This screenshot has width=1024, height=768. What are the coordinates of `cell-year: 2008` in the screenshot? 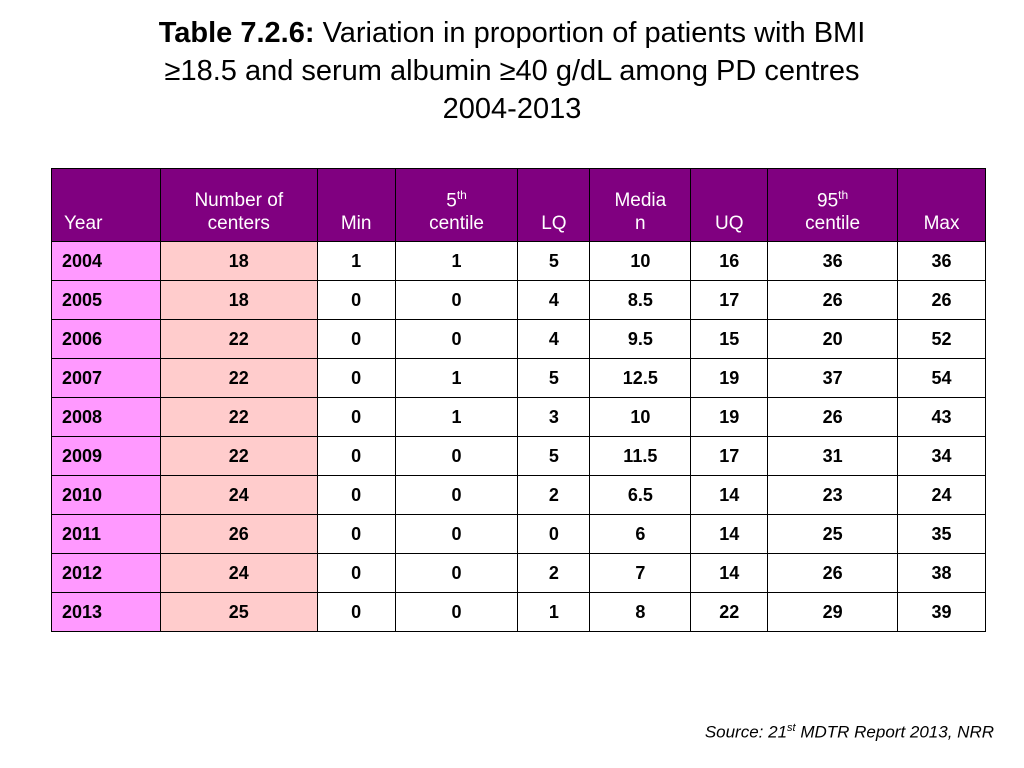 It's located at (106, 417).